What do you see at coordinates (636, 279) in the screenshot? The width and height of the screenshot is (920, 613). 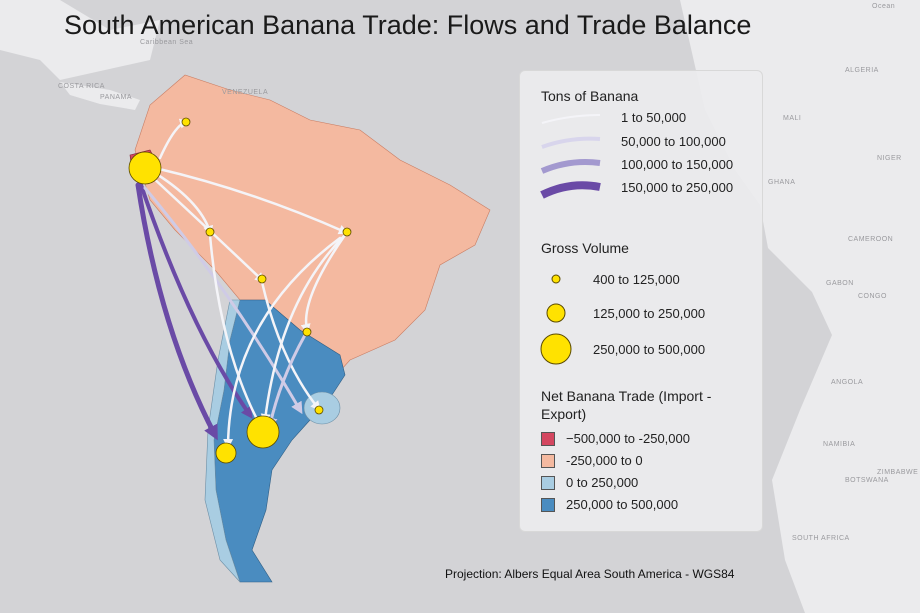 I see `legend-item: 400 to 125,000` at bounding box center [636, 279].